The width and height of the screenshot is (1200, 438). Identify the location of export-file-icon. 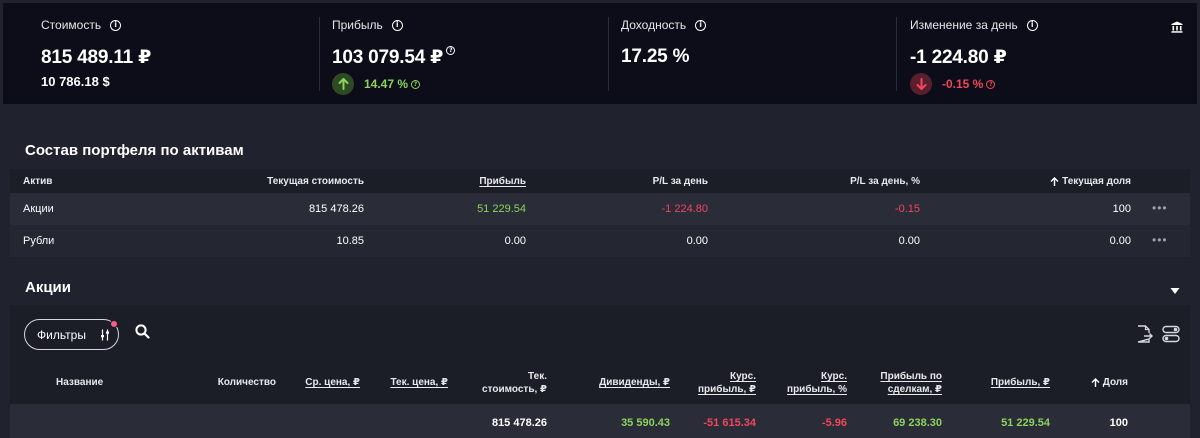
(1144, 336).